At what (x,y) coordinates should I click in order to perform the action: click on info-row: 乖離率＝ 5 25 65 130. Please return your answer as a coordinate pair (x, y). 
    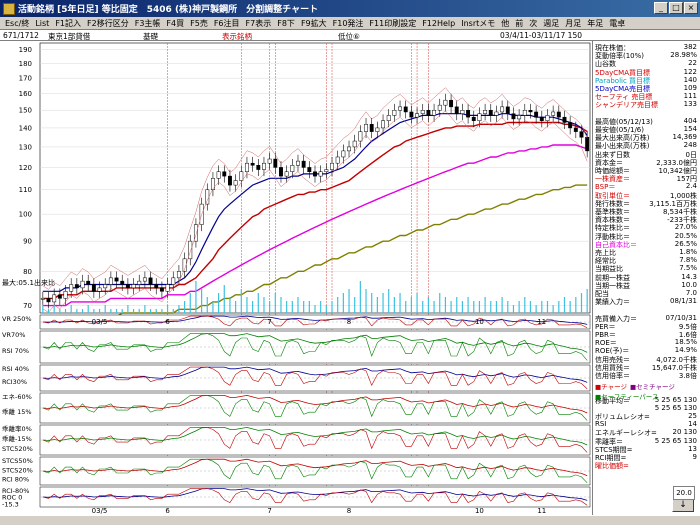
    Looking at the image, I should click on (647, 441).